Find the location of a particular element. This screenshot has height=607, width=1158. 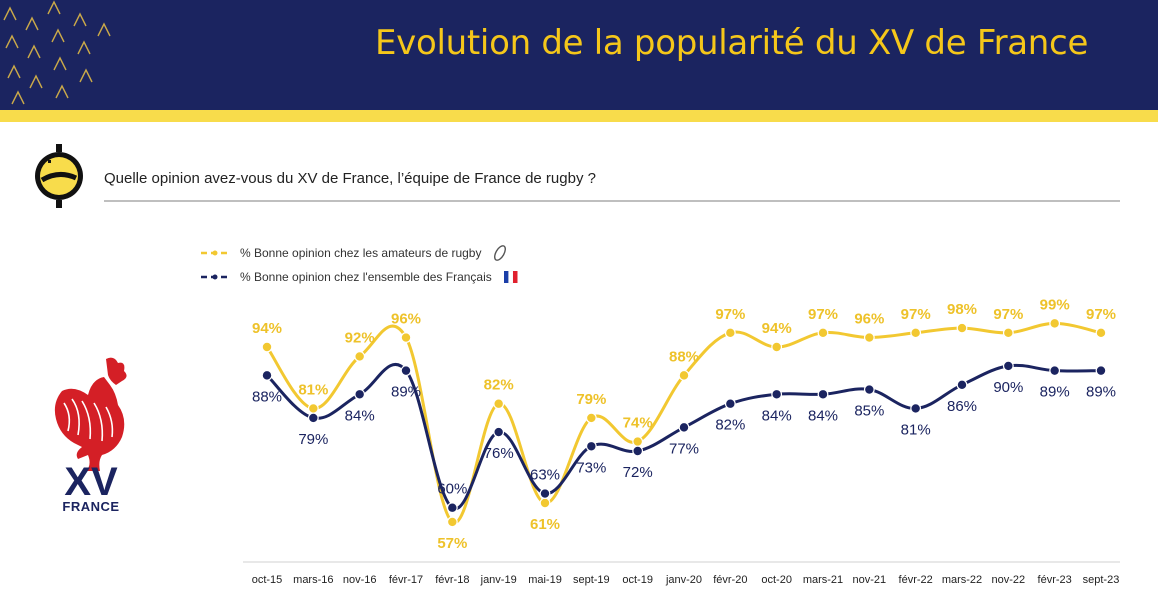

data-label-francais: 81% is located at coordinates (916, 429).